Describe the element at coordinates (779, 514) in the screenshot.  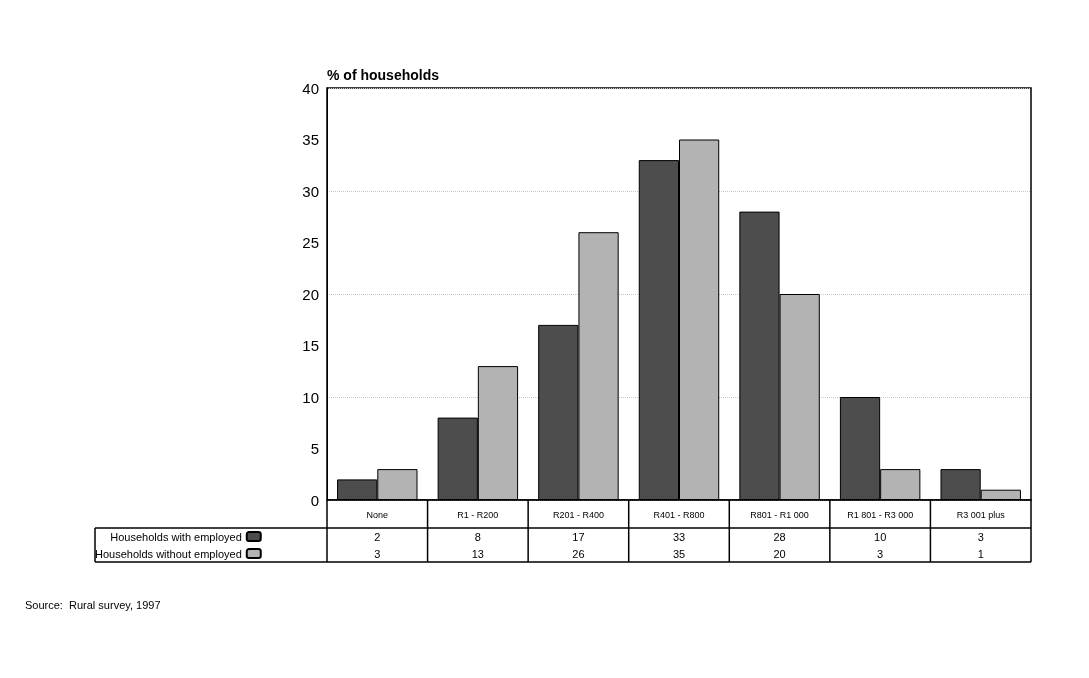
I see `x-tick-label: R801 - R1 000` at that location.